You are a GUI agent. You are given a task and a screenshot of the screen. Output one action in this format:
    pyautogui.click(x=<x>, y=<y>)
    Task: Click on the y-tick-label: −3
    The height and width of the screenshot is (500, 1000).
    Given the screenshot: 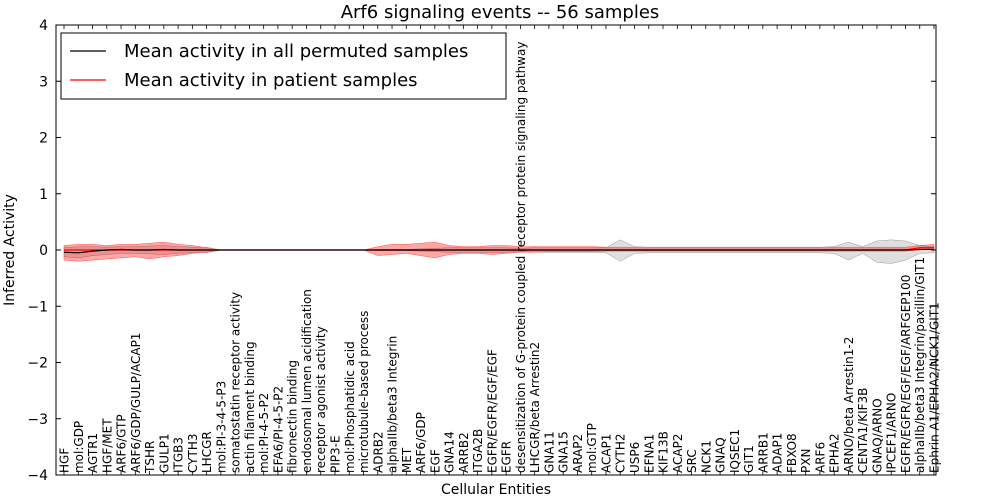 What is the action you would take?
    pyautogui.click(x=37, y=420)
    